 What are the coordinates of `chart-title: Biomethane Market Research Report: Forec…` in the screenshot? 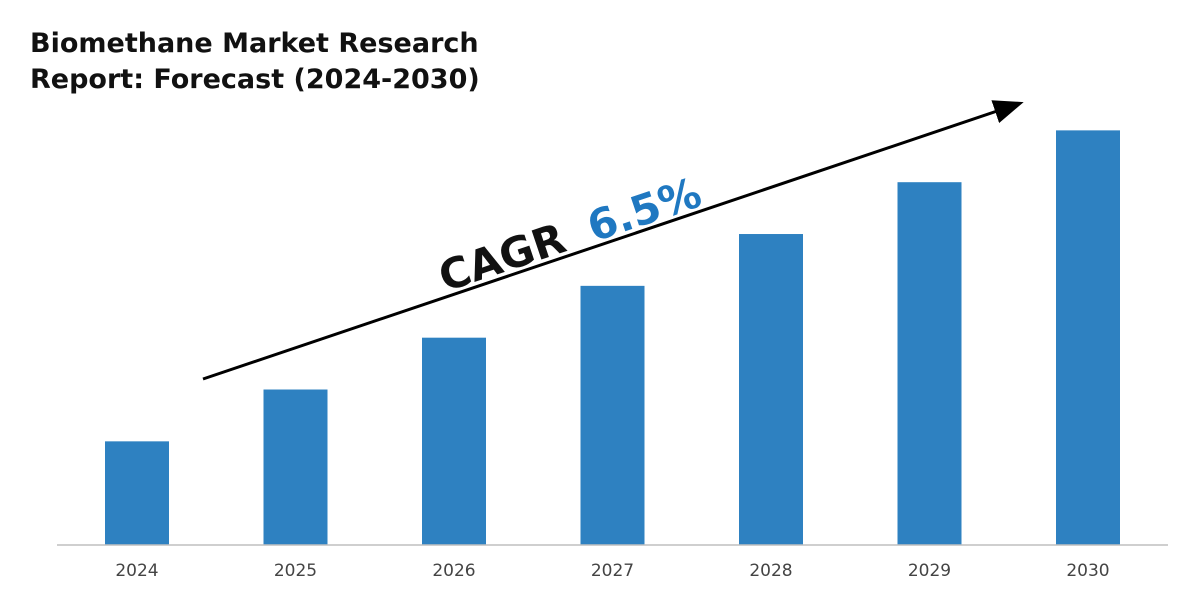 It's located at (255, 61).